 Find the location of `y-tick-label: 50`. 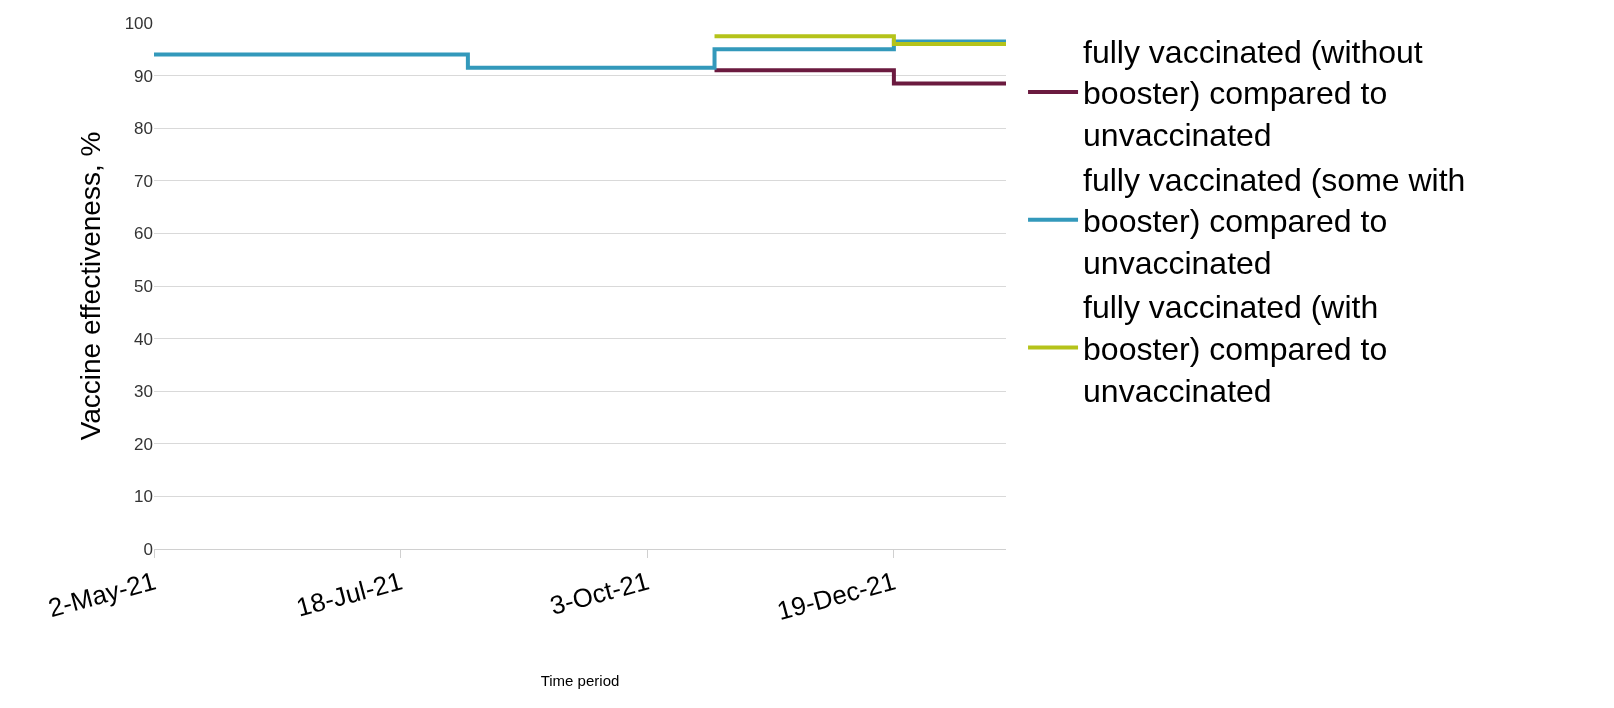

y-tick-label: 50 is located at coordinates (143, 286).